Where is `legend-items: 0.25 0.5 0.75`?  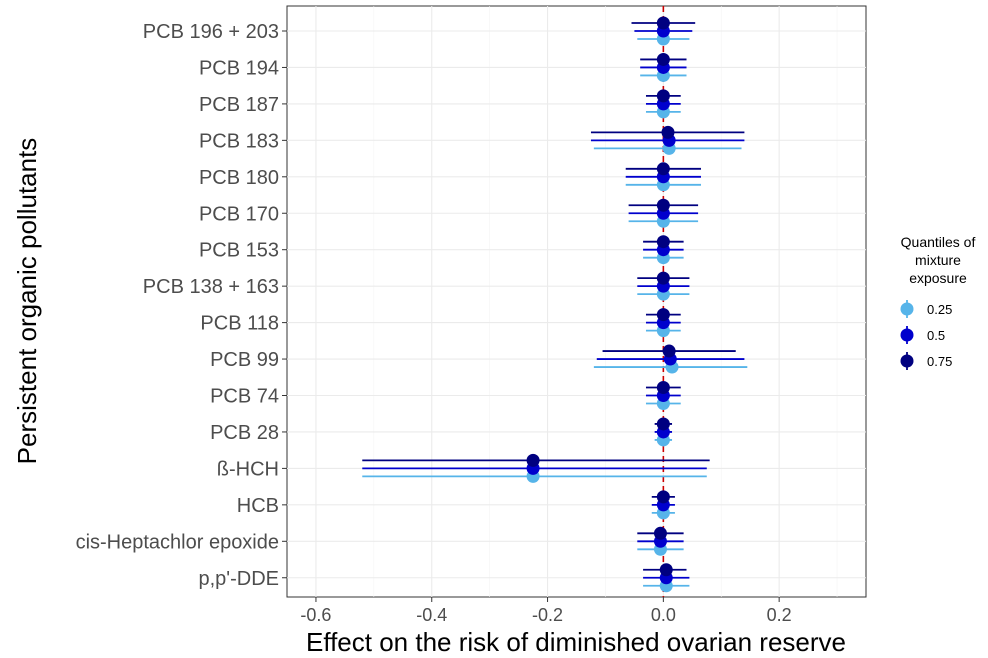 legend-items: 0.25 0.5 0.75 is located at coordinates (926, 335).